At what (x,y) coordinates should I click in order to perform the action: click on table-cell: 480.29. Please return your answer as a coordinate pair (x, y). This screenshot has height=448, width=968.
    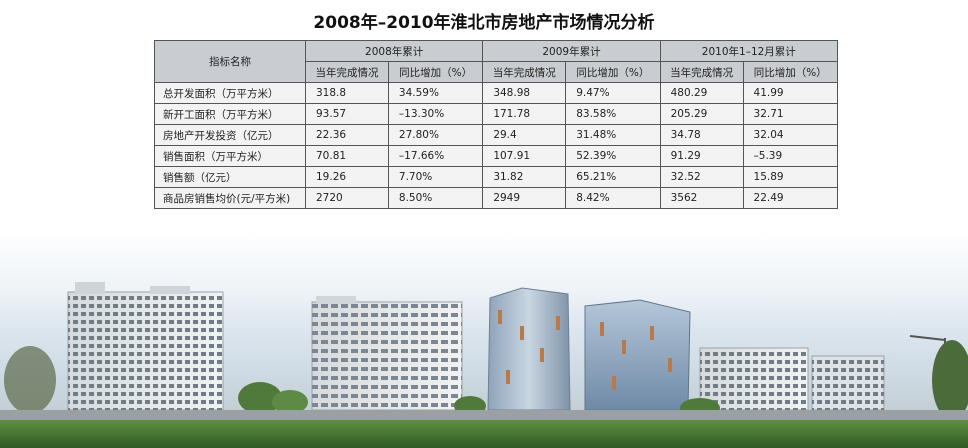
    Looking at the image, I should click on (701, 93).